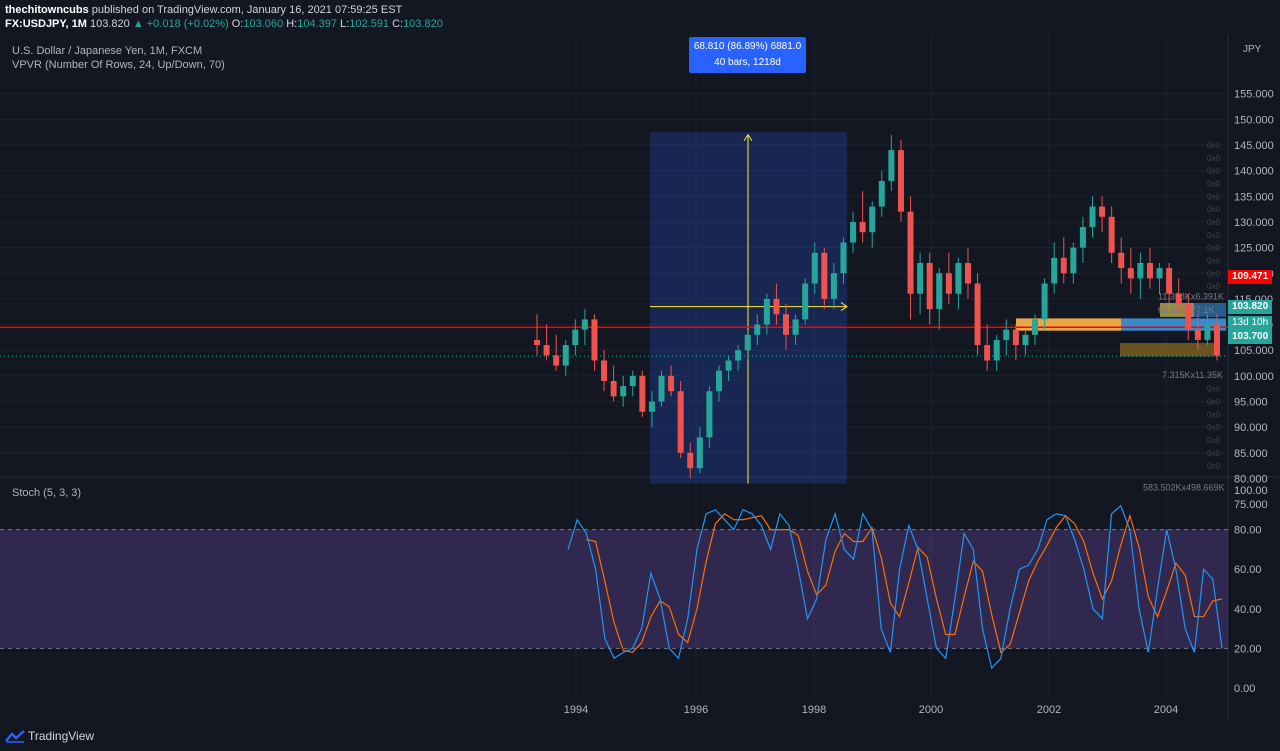  What do you see at coordinates (317, 24) in the screenshot?
I see `high-value: 104.397` at bounding box center [317, 24].